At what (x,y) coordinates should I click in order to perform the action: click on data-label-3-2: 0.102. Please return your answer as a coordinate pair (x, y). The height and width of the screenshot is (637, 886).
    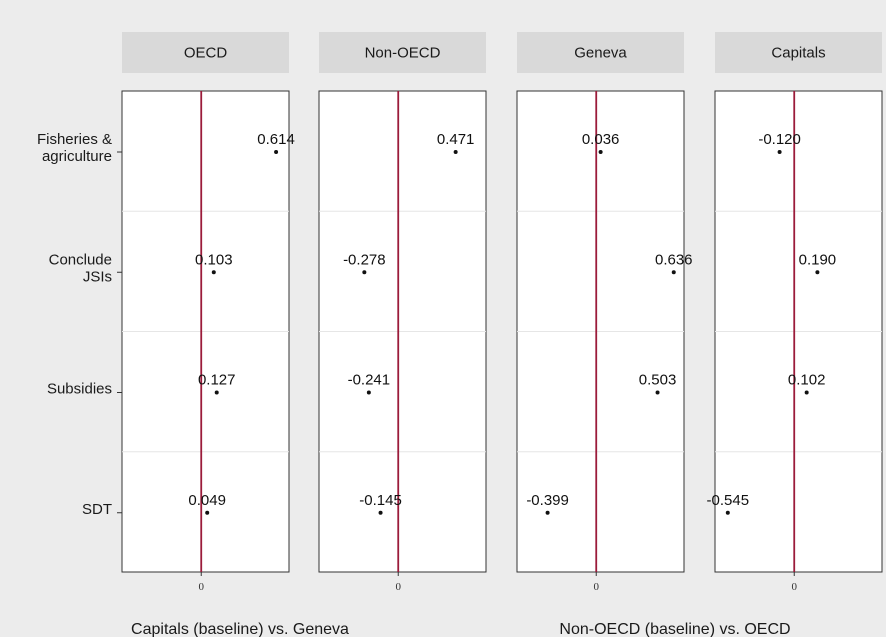
    Looking at the image, I should click on (807, 380).